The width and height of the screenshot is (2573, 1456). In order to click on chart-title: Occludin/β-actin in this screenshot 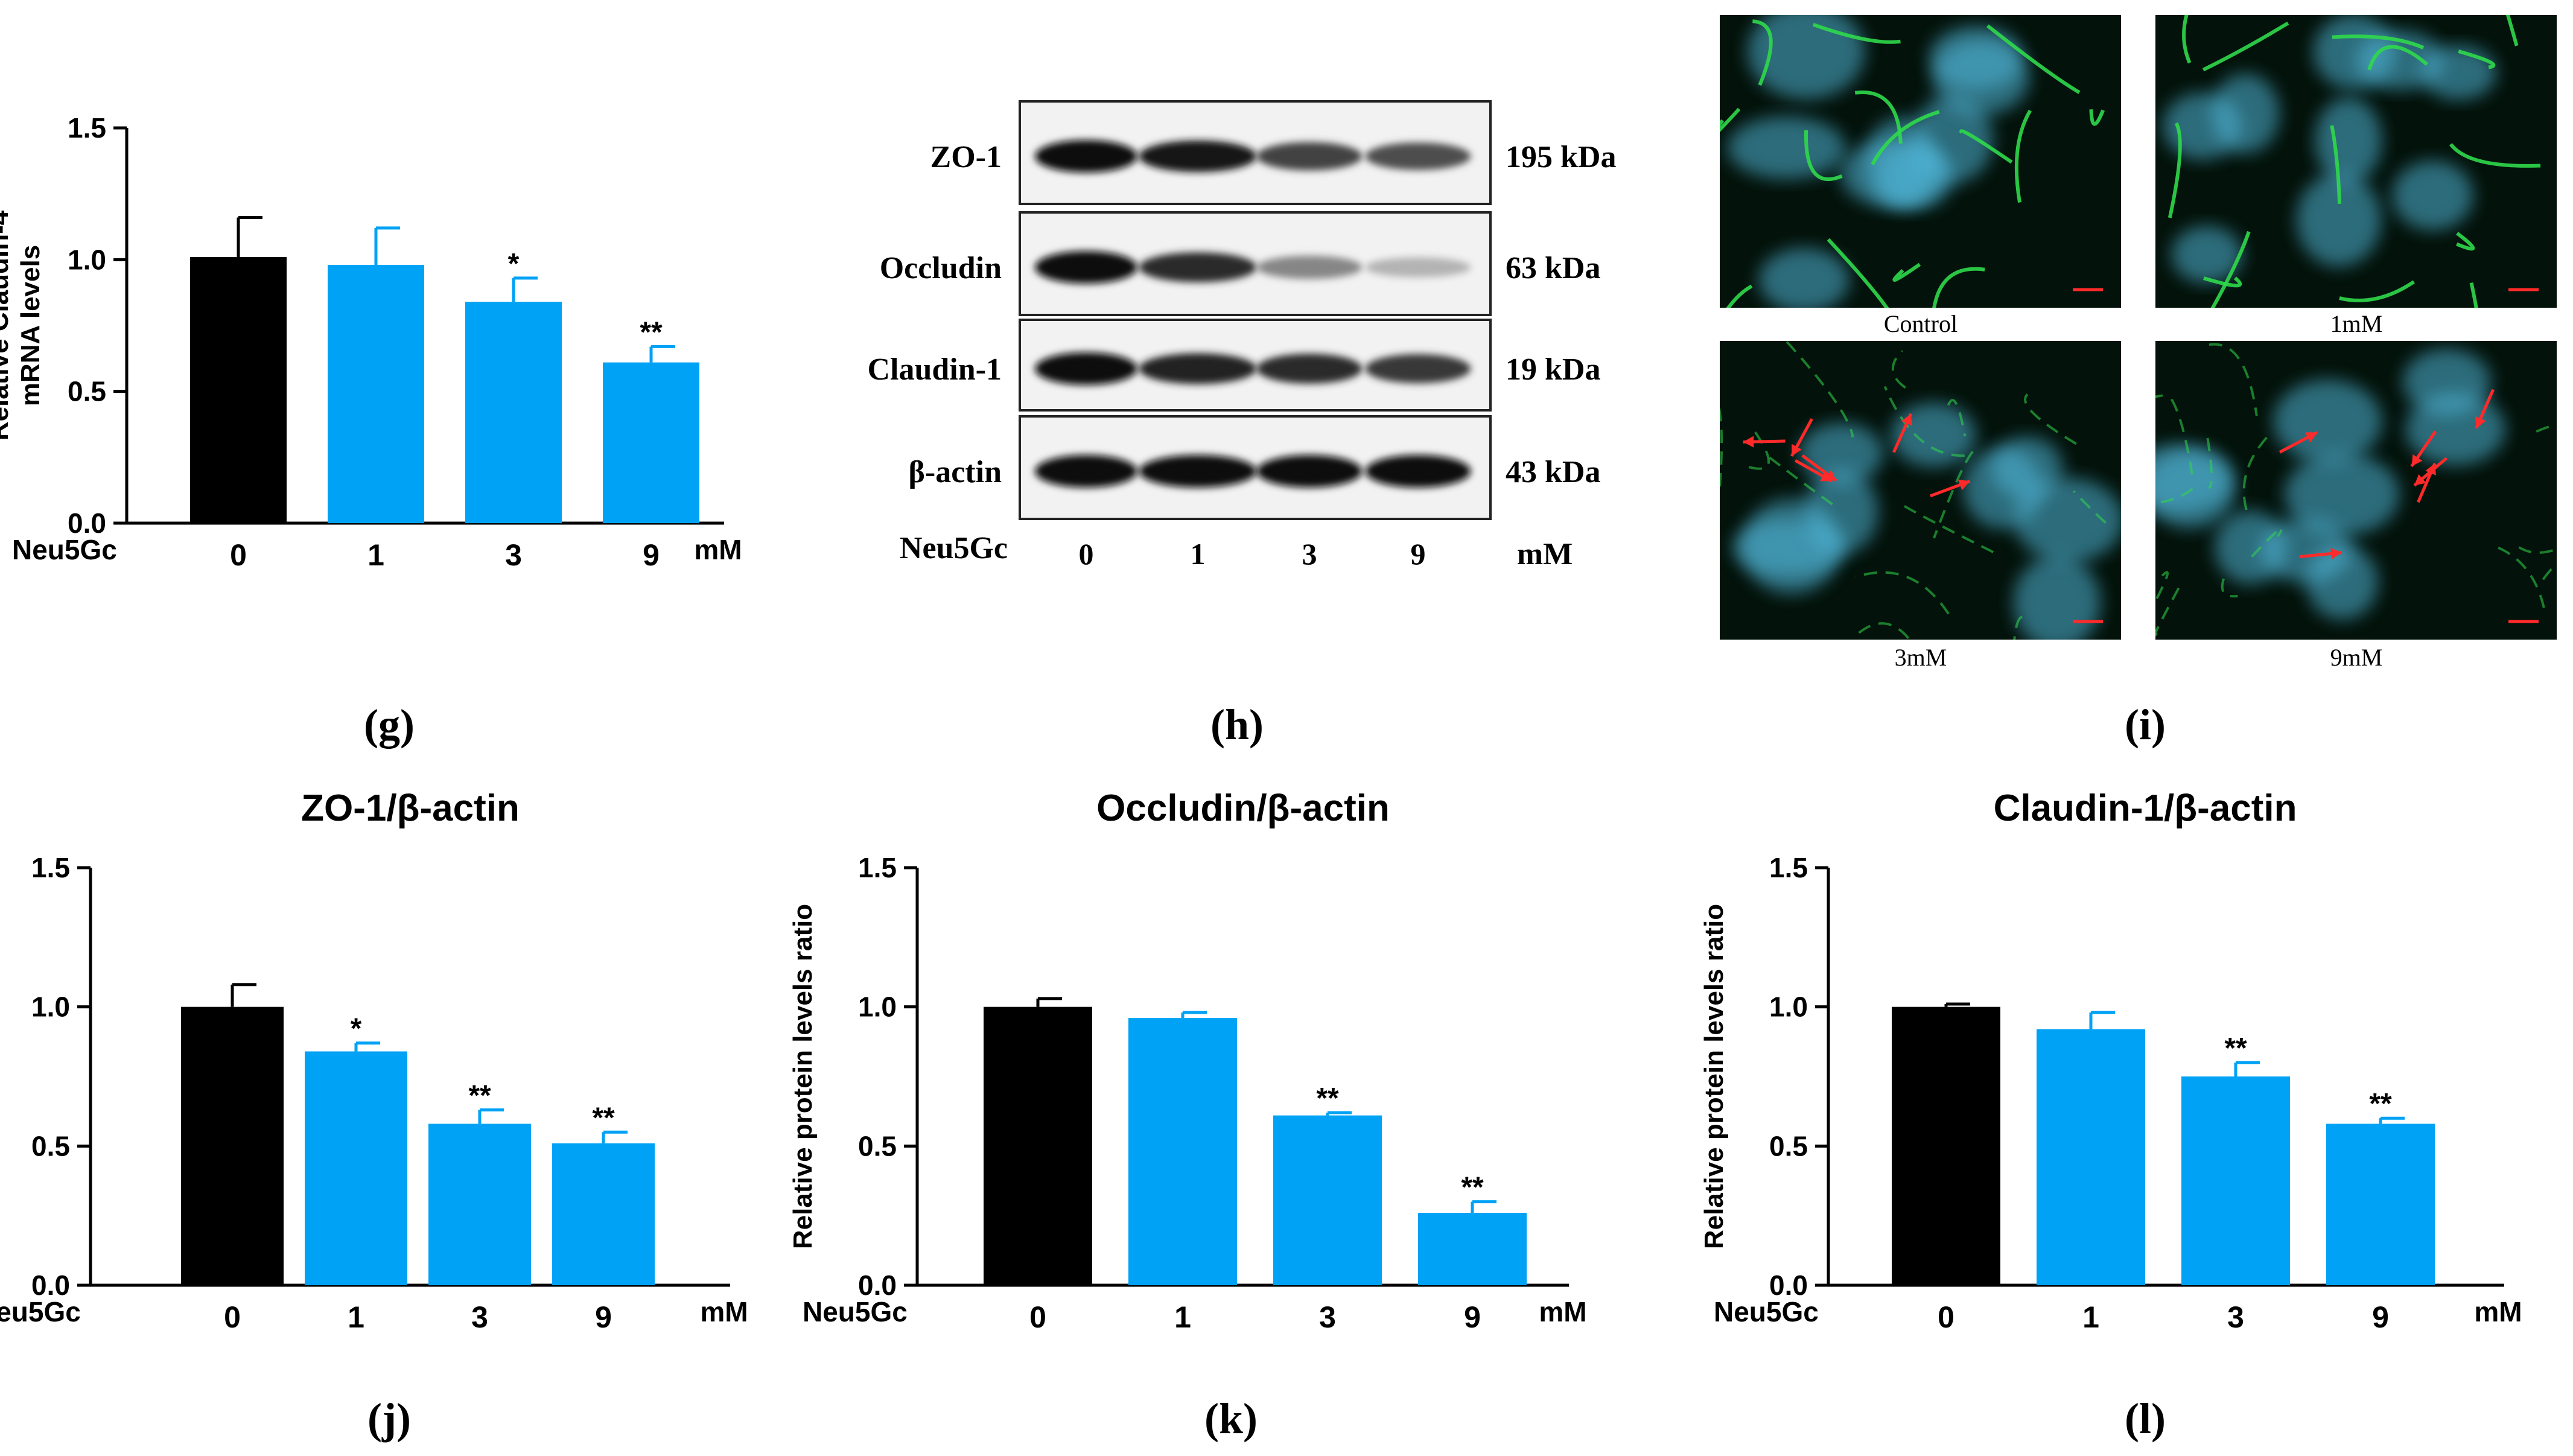, I will do `click(1243, 808)`.